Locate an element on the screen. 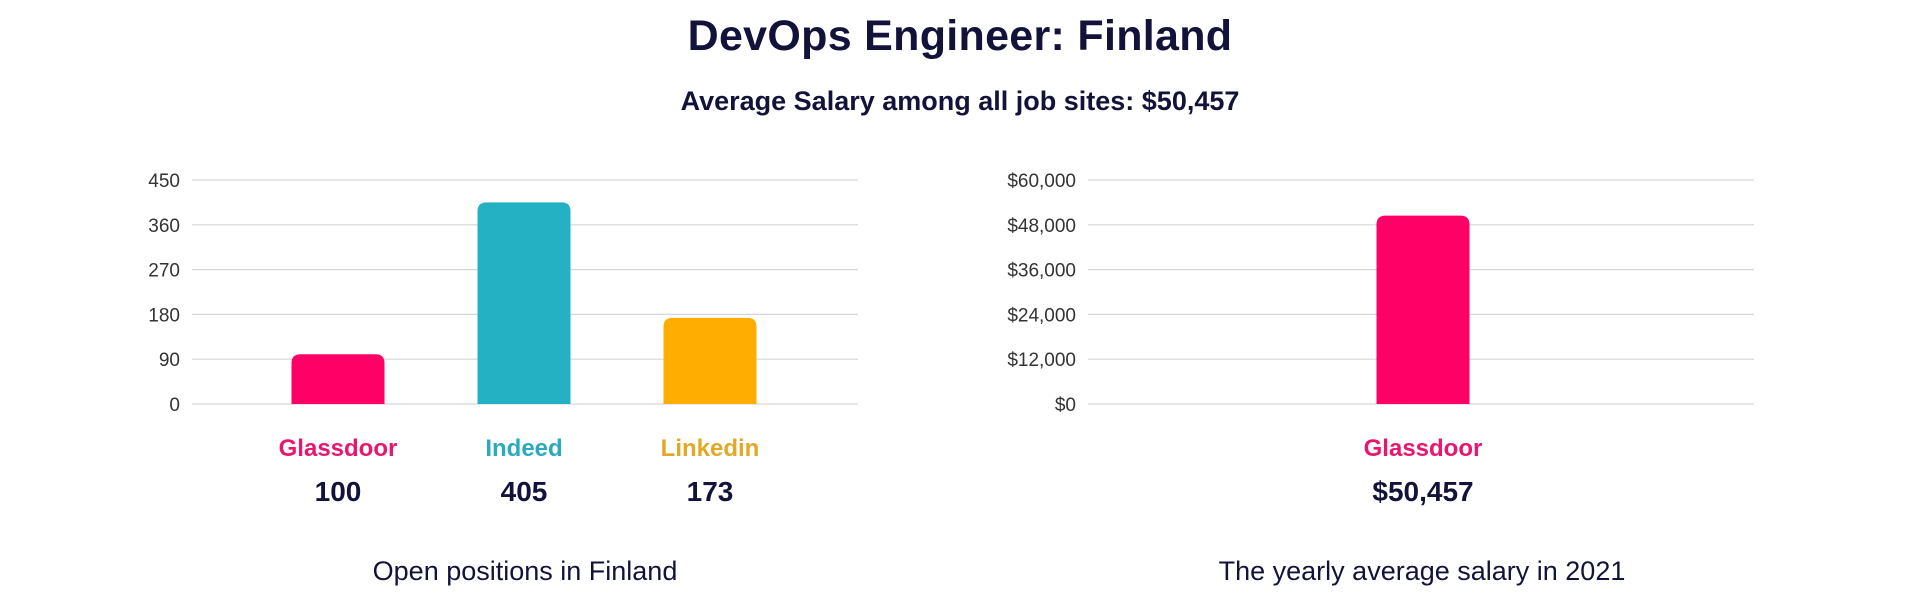 The height and width of the screenshot is (602, 1920). positions-y-tick-label: 450 is located at coordinates (164, 181).